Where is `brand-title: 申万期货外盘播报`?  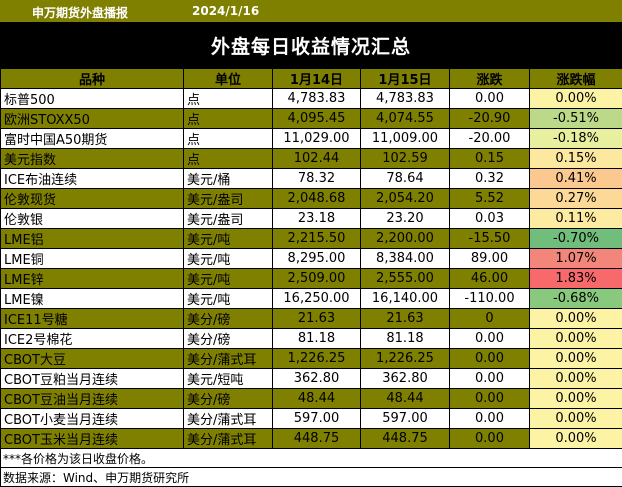 brand-title: 申万期货外盘播报 is located at coordinates (80, 12).